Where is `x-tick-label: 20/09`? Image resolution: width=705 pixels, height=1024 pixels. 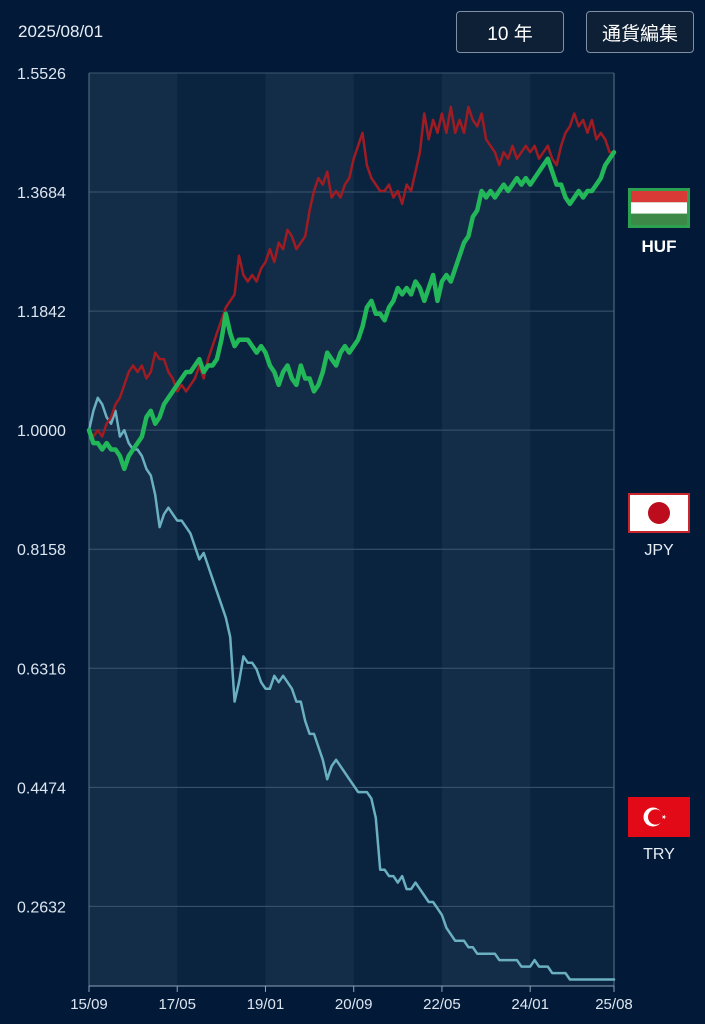 x-tick-label: 20/09 is located at coordinates (354, 1004).